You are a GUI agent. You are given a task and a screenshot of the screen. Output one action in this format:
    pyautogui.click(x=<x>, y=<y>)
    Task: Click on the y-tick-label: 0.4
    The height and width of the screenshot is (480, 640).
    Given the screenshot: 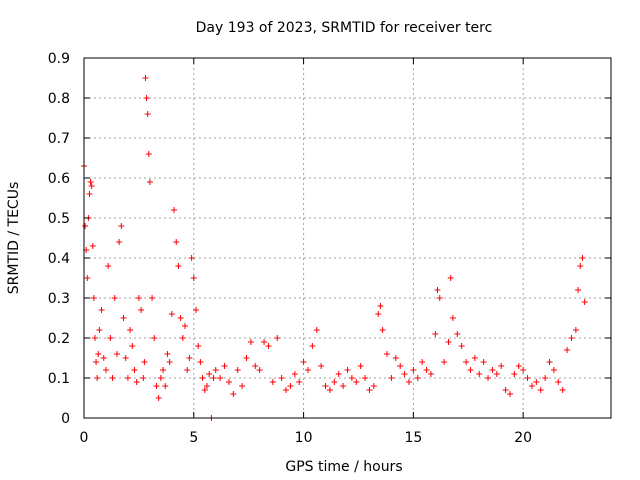 What is the action you would take?
    pyautogui.click(x=59, y=259)
    